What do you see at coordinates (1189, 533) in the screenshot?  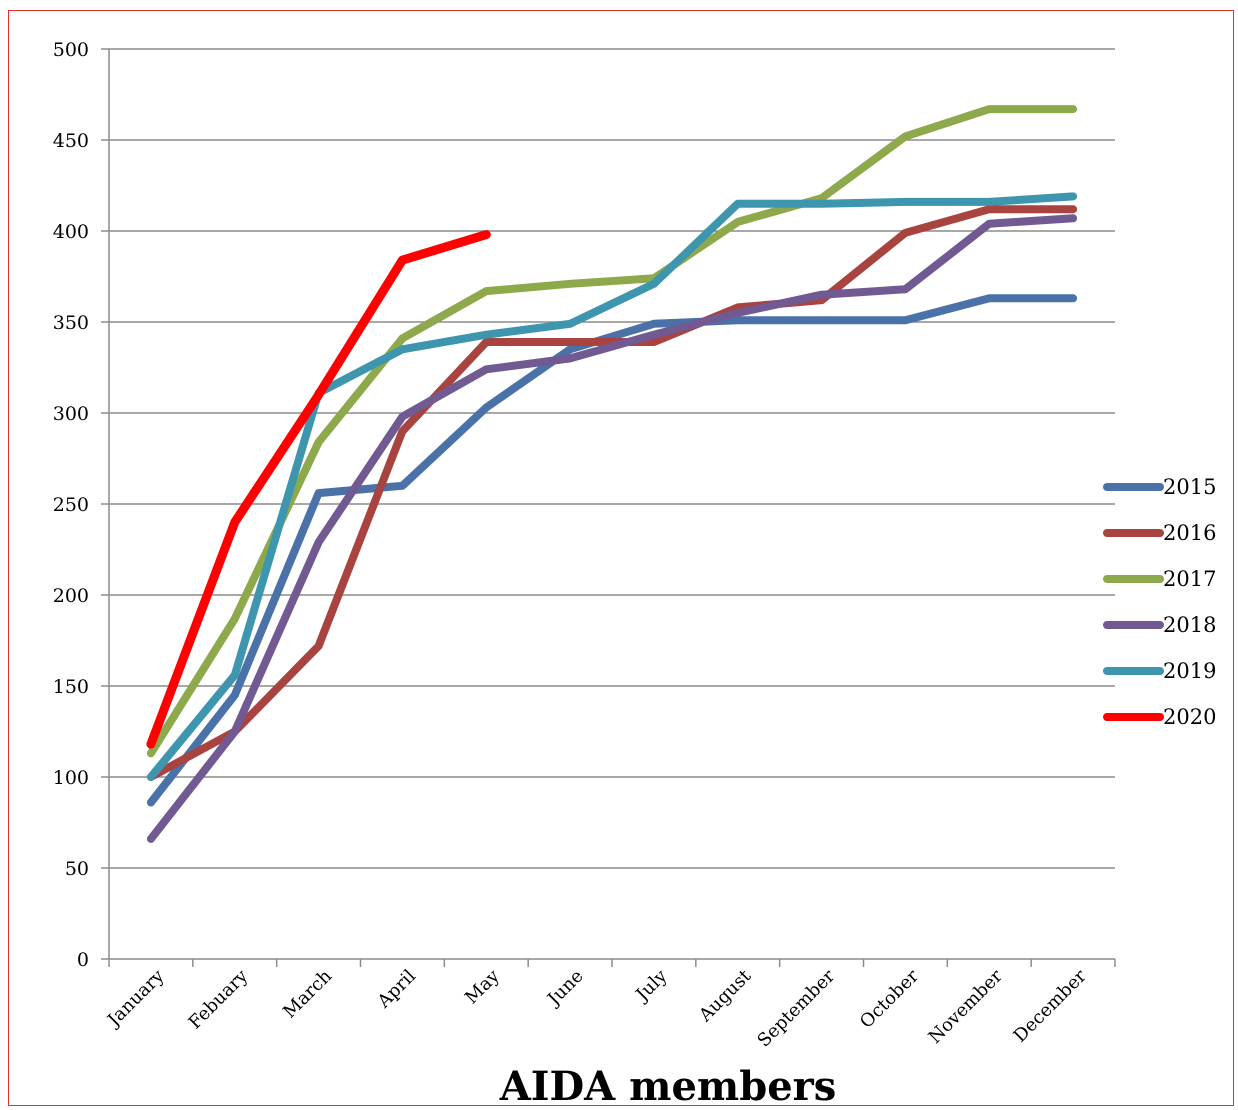 I see `legend-label-2016: 2016` at bounding box center [1189, 533].